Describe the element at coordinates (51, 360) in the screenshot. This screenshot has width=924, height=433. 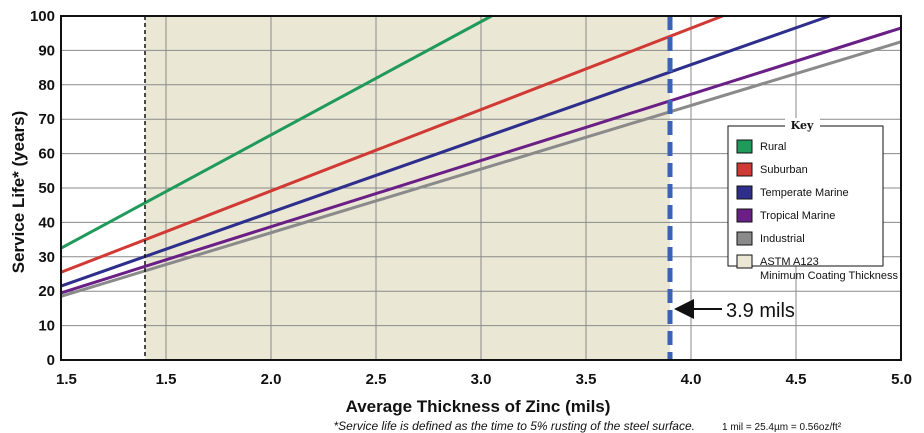
I see `y-tick-label: 0` at that location.